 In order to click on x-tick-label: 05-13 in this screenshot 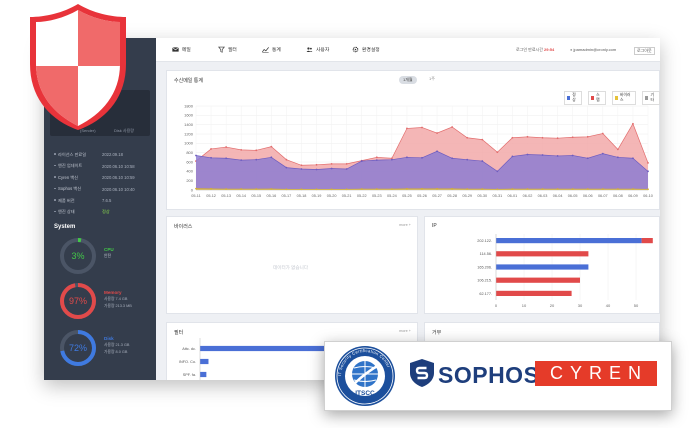, I will do `click(226, 196)`.